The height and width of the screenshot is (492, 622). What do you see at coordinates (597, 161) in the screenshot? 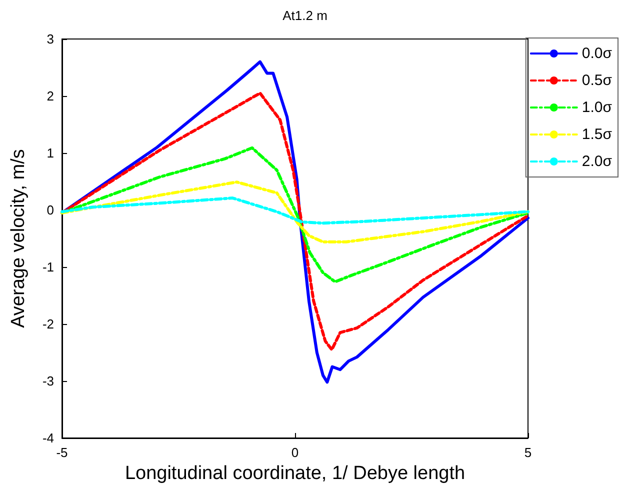
I see `legend-label: 2.0σ` at bounding box center [597, 161].